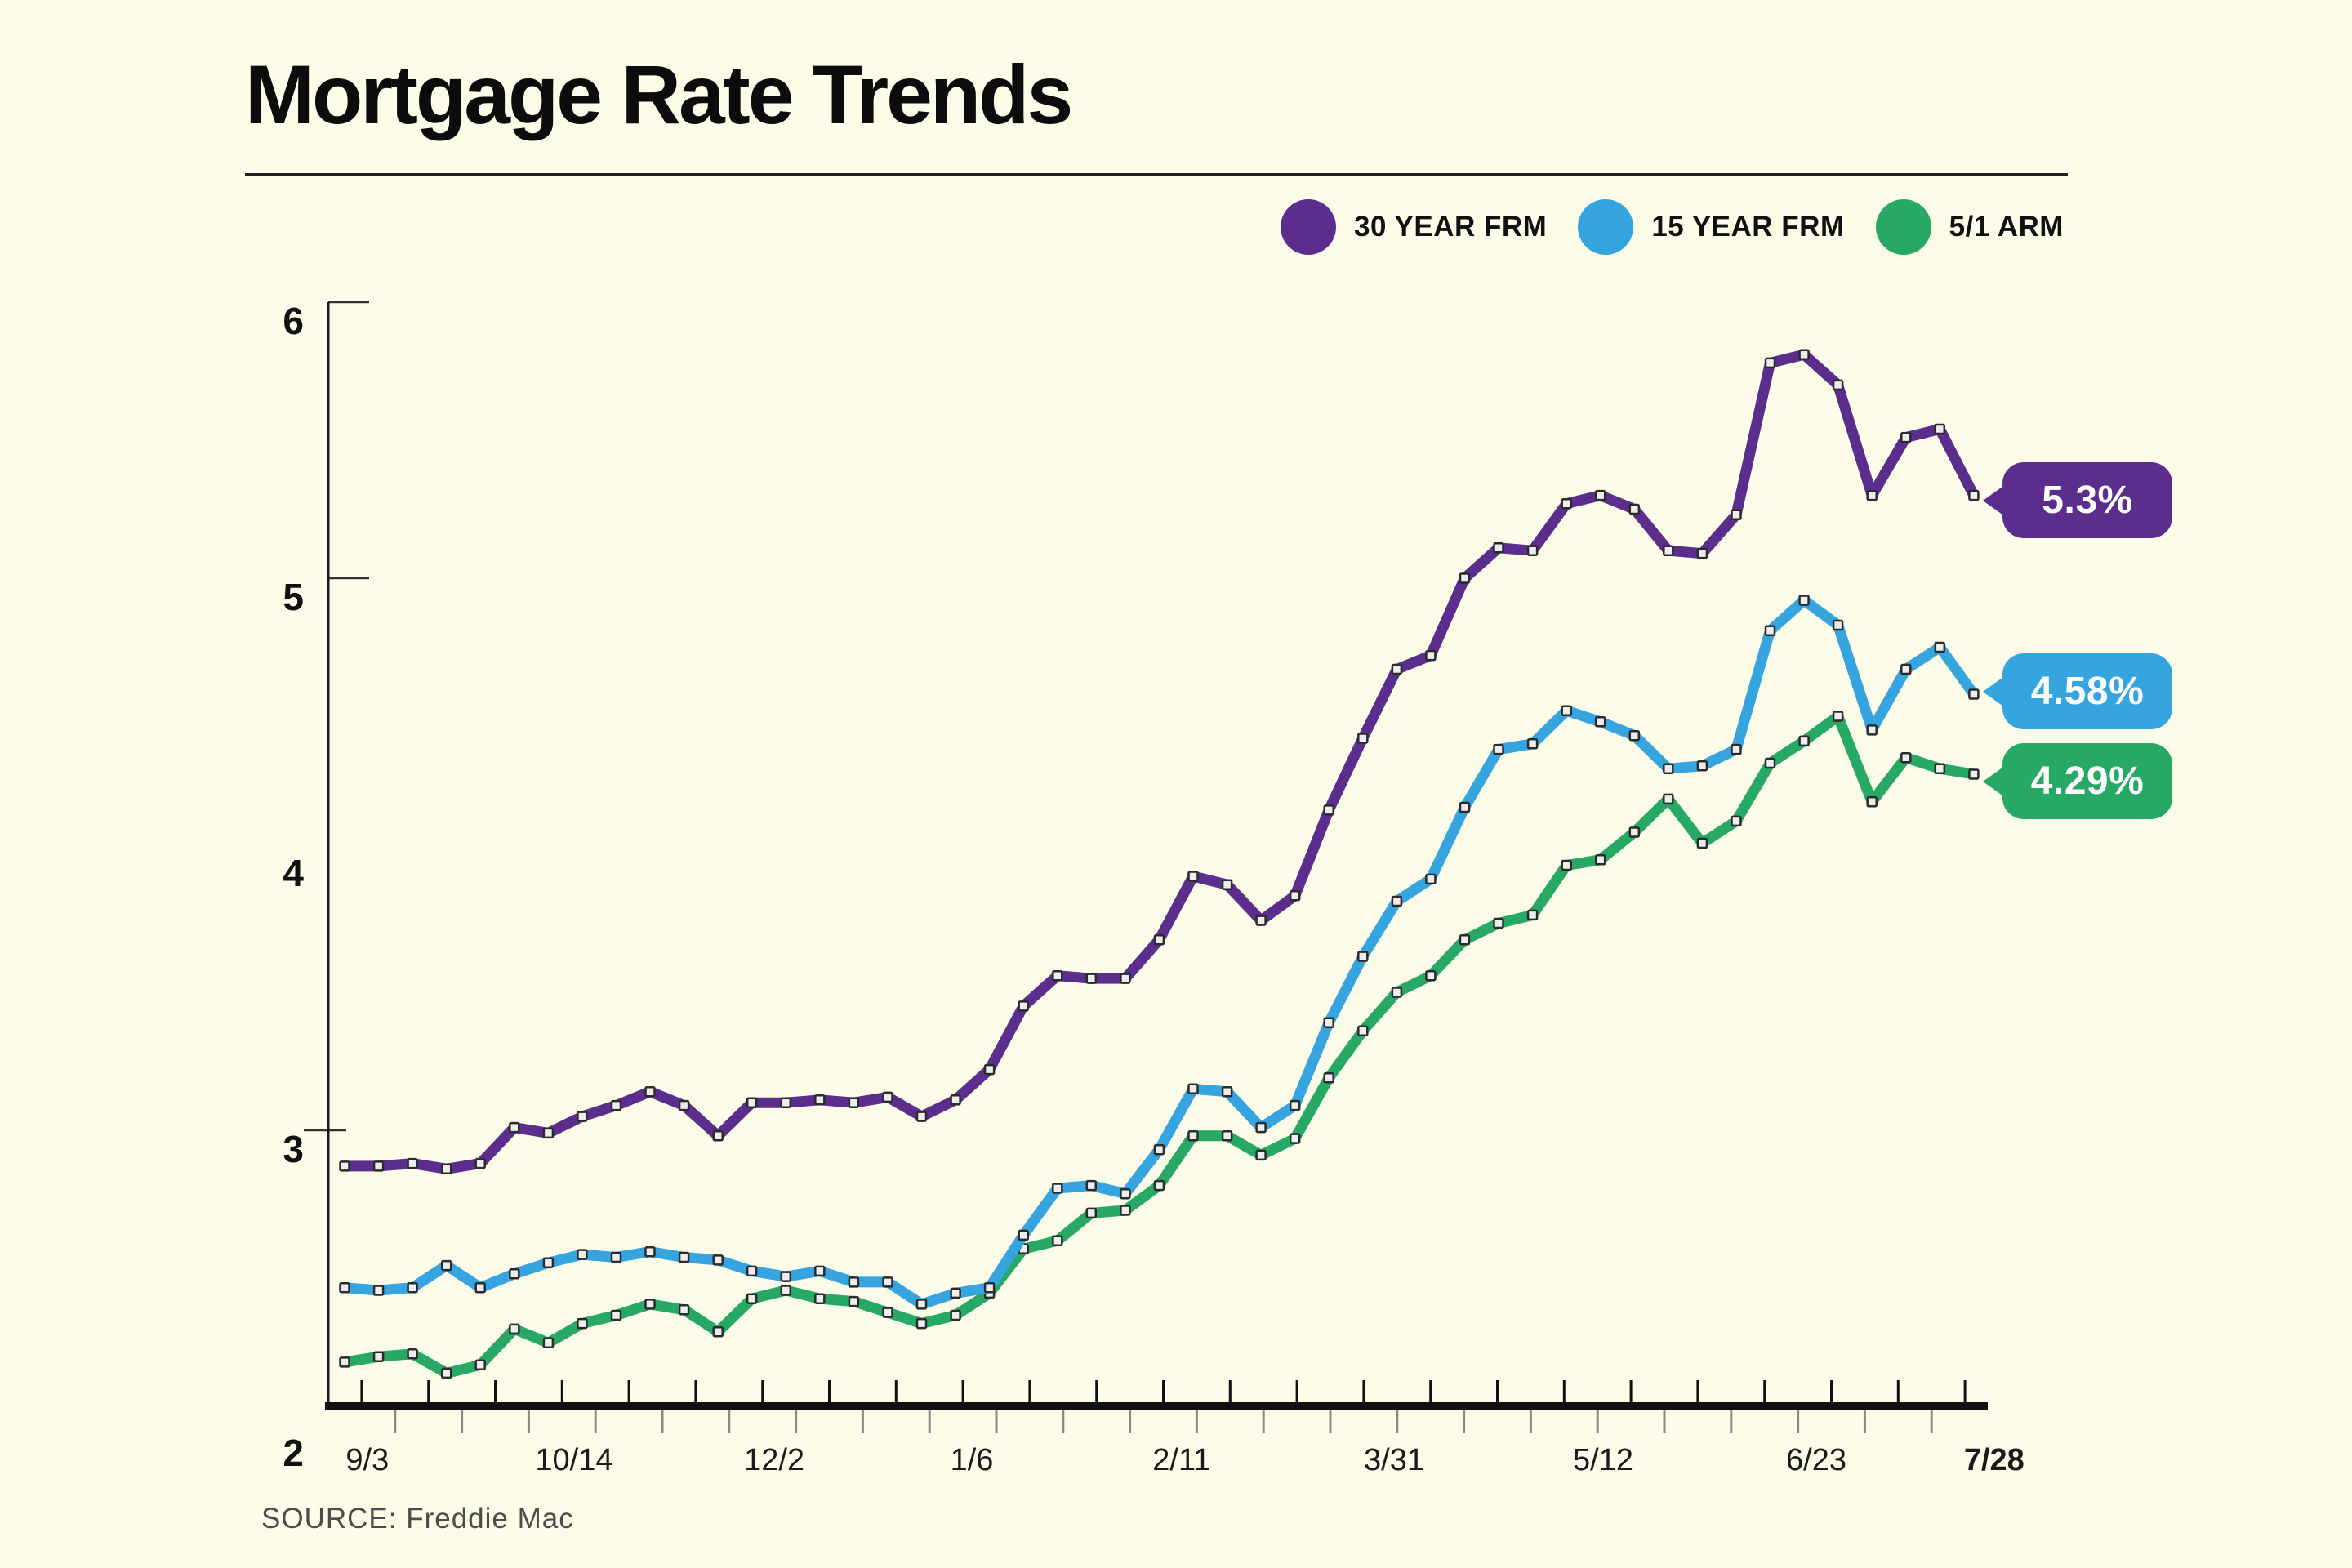  I want to click on legend-item-arm: 5/1 ARM, so click(1969, 227).